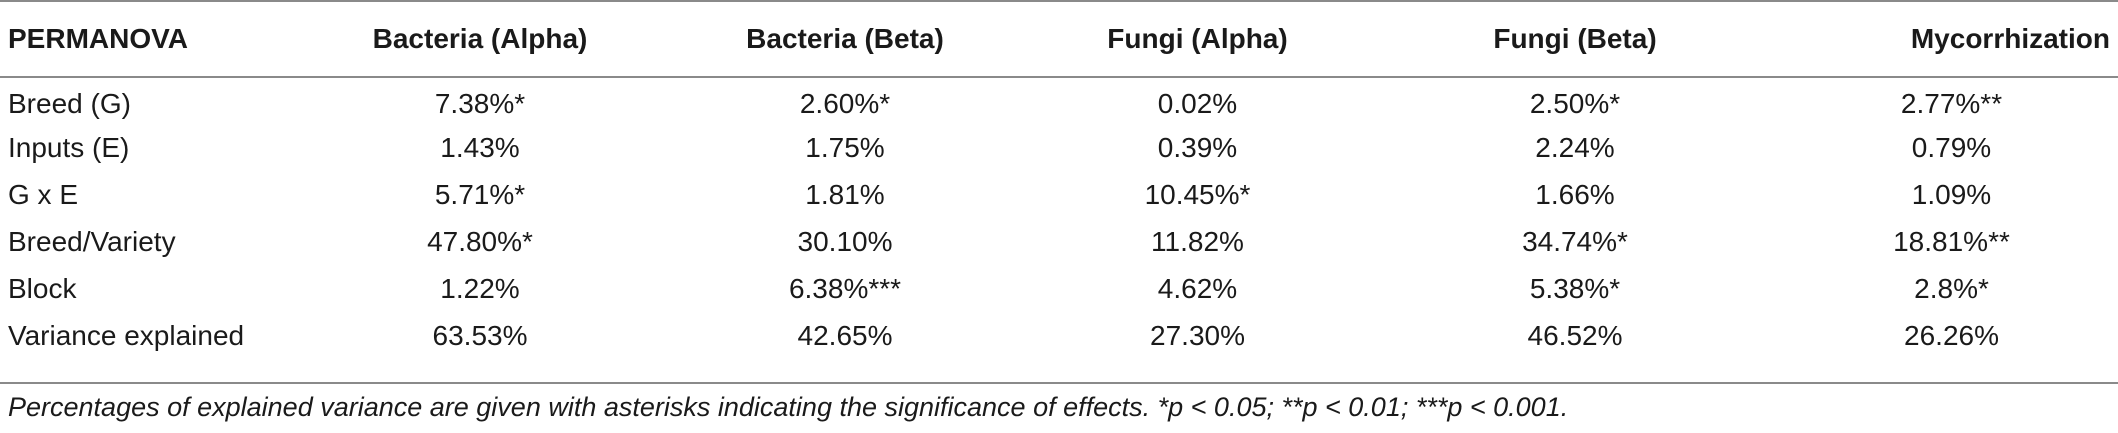 The image size is (2118, 433). What do you see at coordinates (1059, 194) in the screenshot?
I see `table-row: G x E 5.71%* 1.81% 10.45%* 1.66% 1.09%` at bounding box center [1059, 194].